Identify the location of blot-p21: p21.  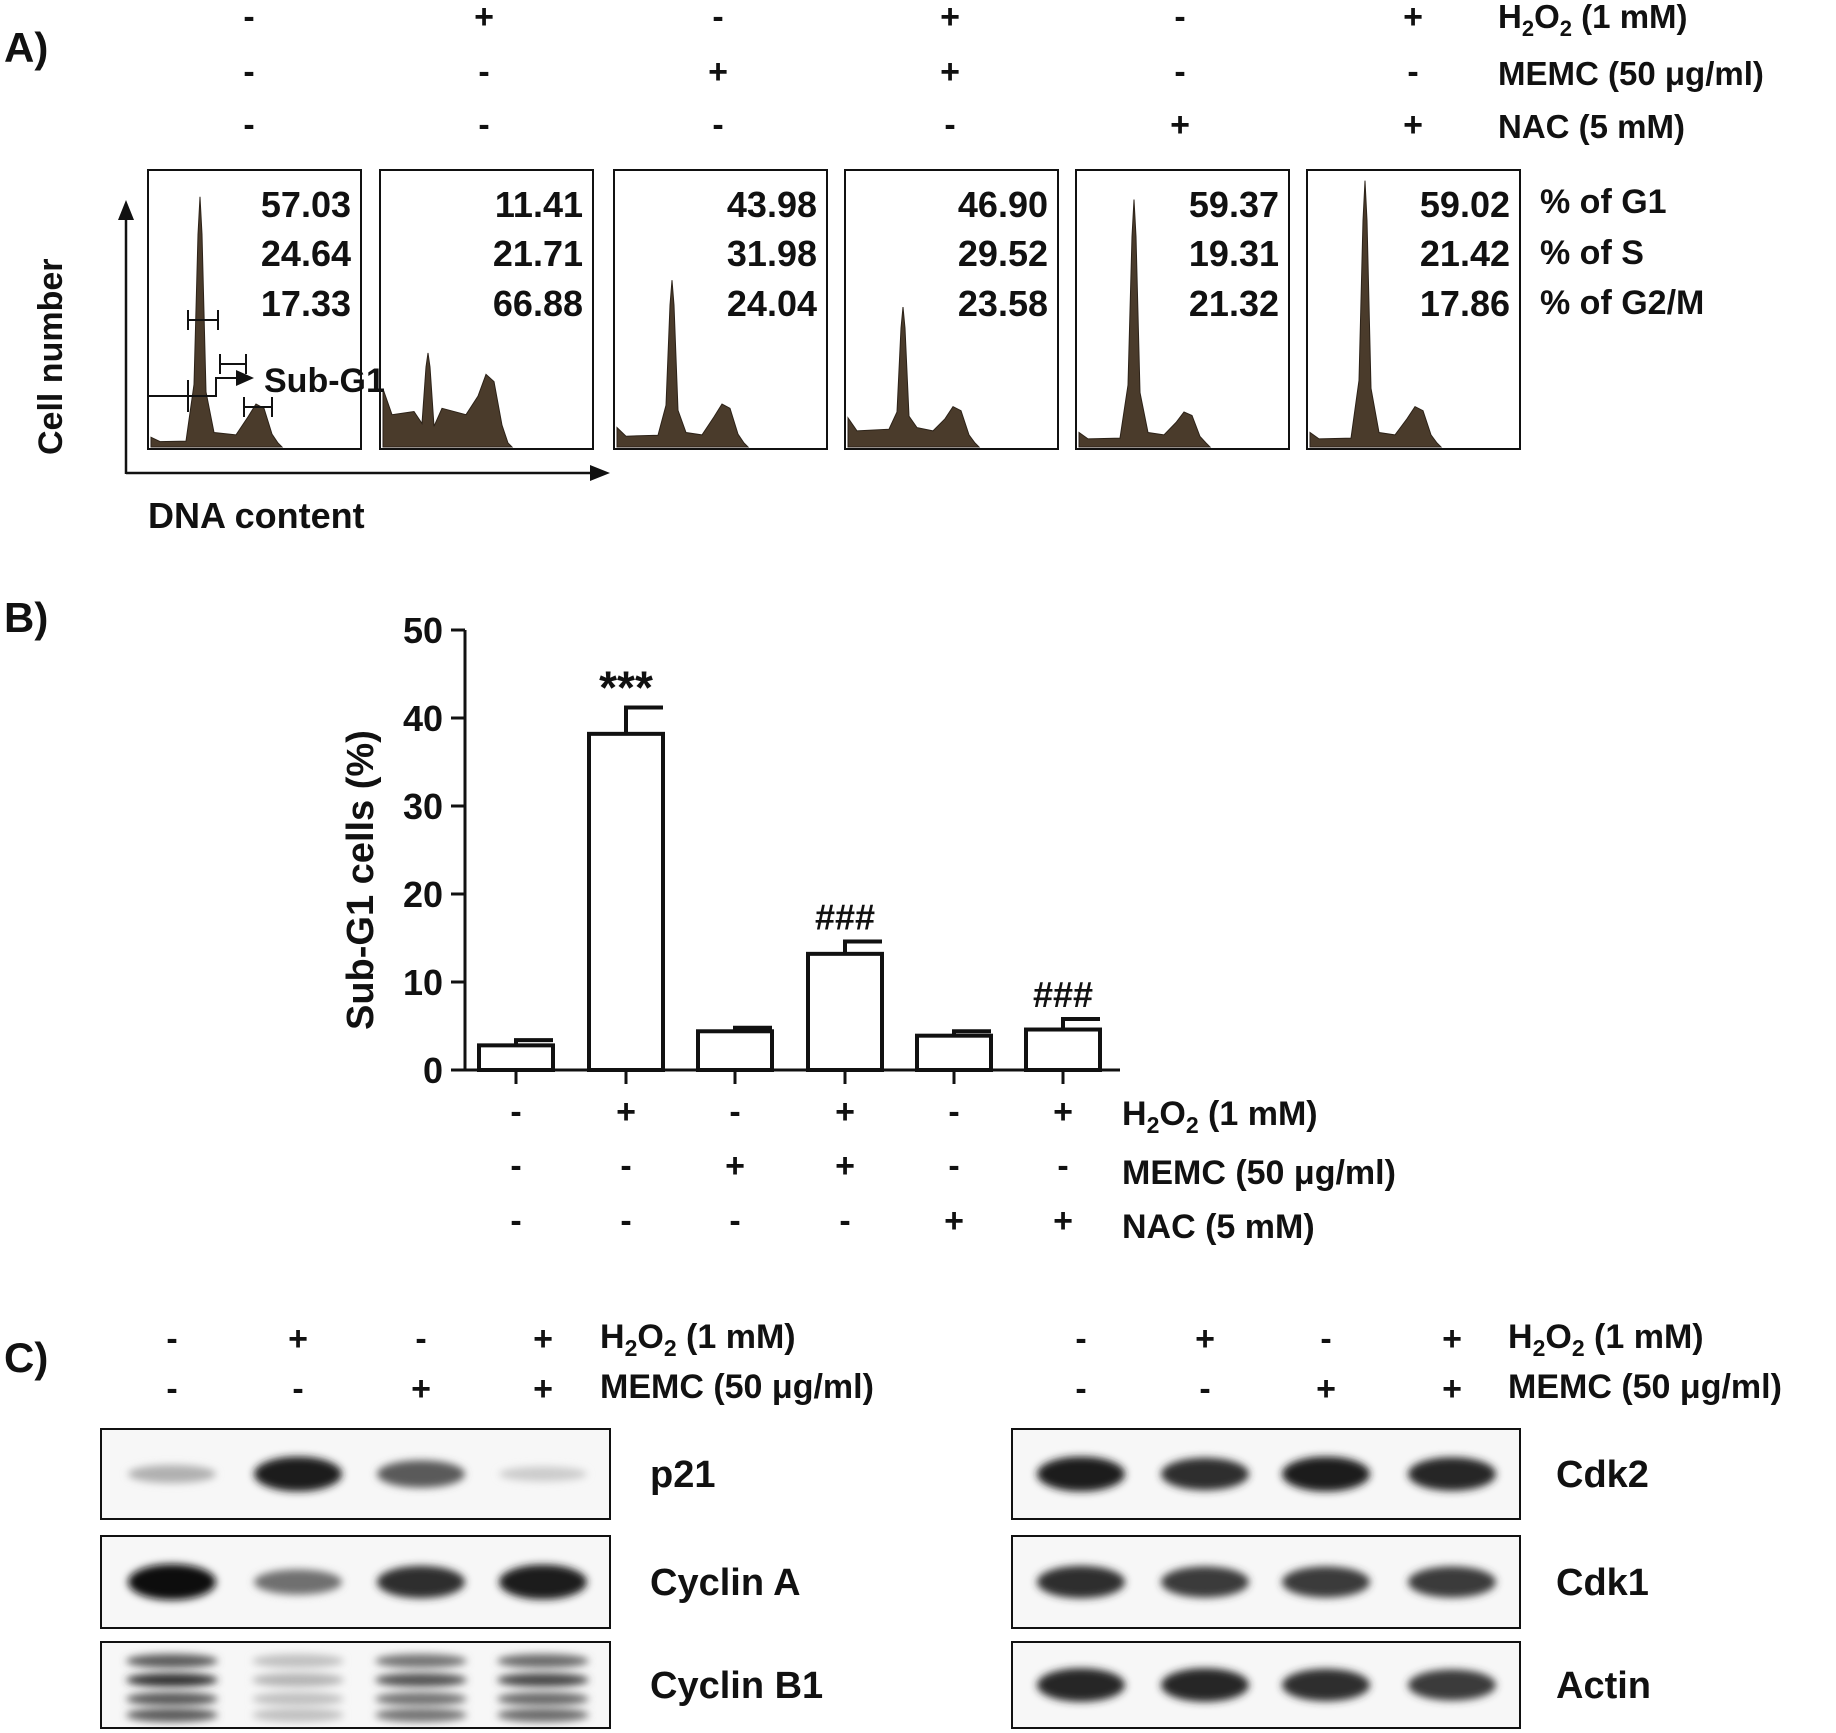
(407, 1474).